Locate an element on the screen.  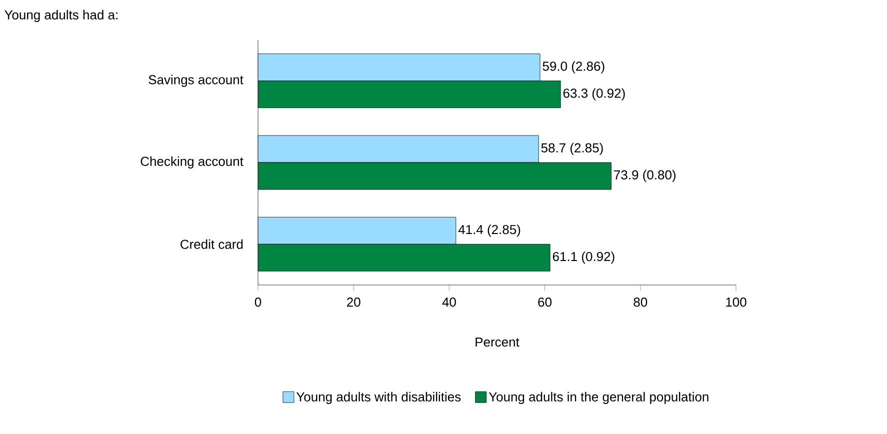
x-tick-label: 40 is located at coordinates (449, 302).